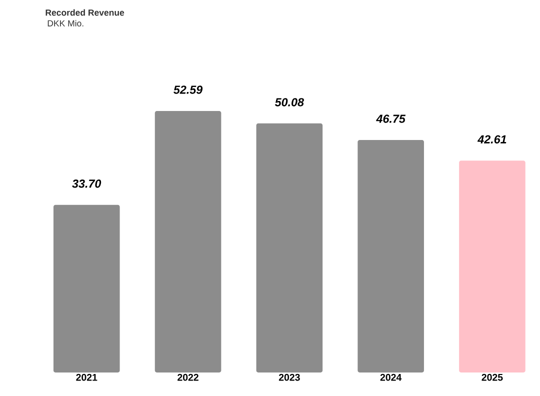 Image resolution: width=540 pixels, height=396 pixels. Describe the element at coordinates (391, 377) in the screenshot. I see `x-tick-label: 2024` at that location.